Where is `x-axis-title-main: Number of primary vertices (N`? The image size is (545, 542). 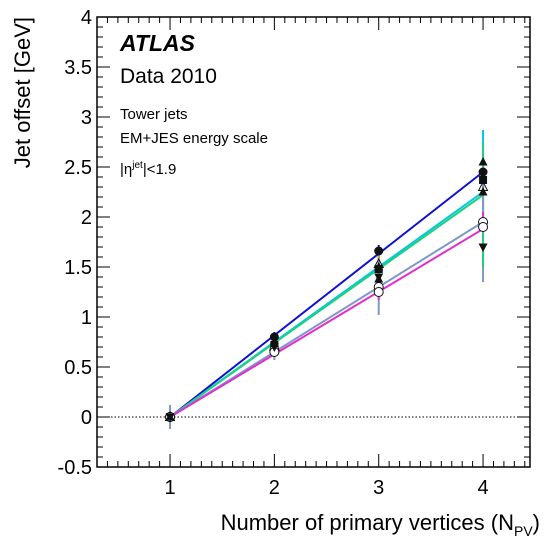 x-axis-title-main: Number of primary vertices (N is located at coordinates (367, 522).